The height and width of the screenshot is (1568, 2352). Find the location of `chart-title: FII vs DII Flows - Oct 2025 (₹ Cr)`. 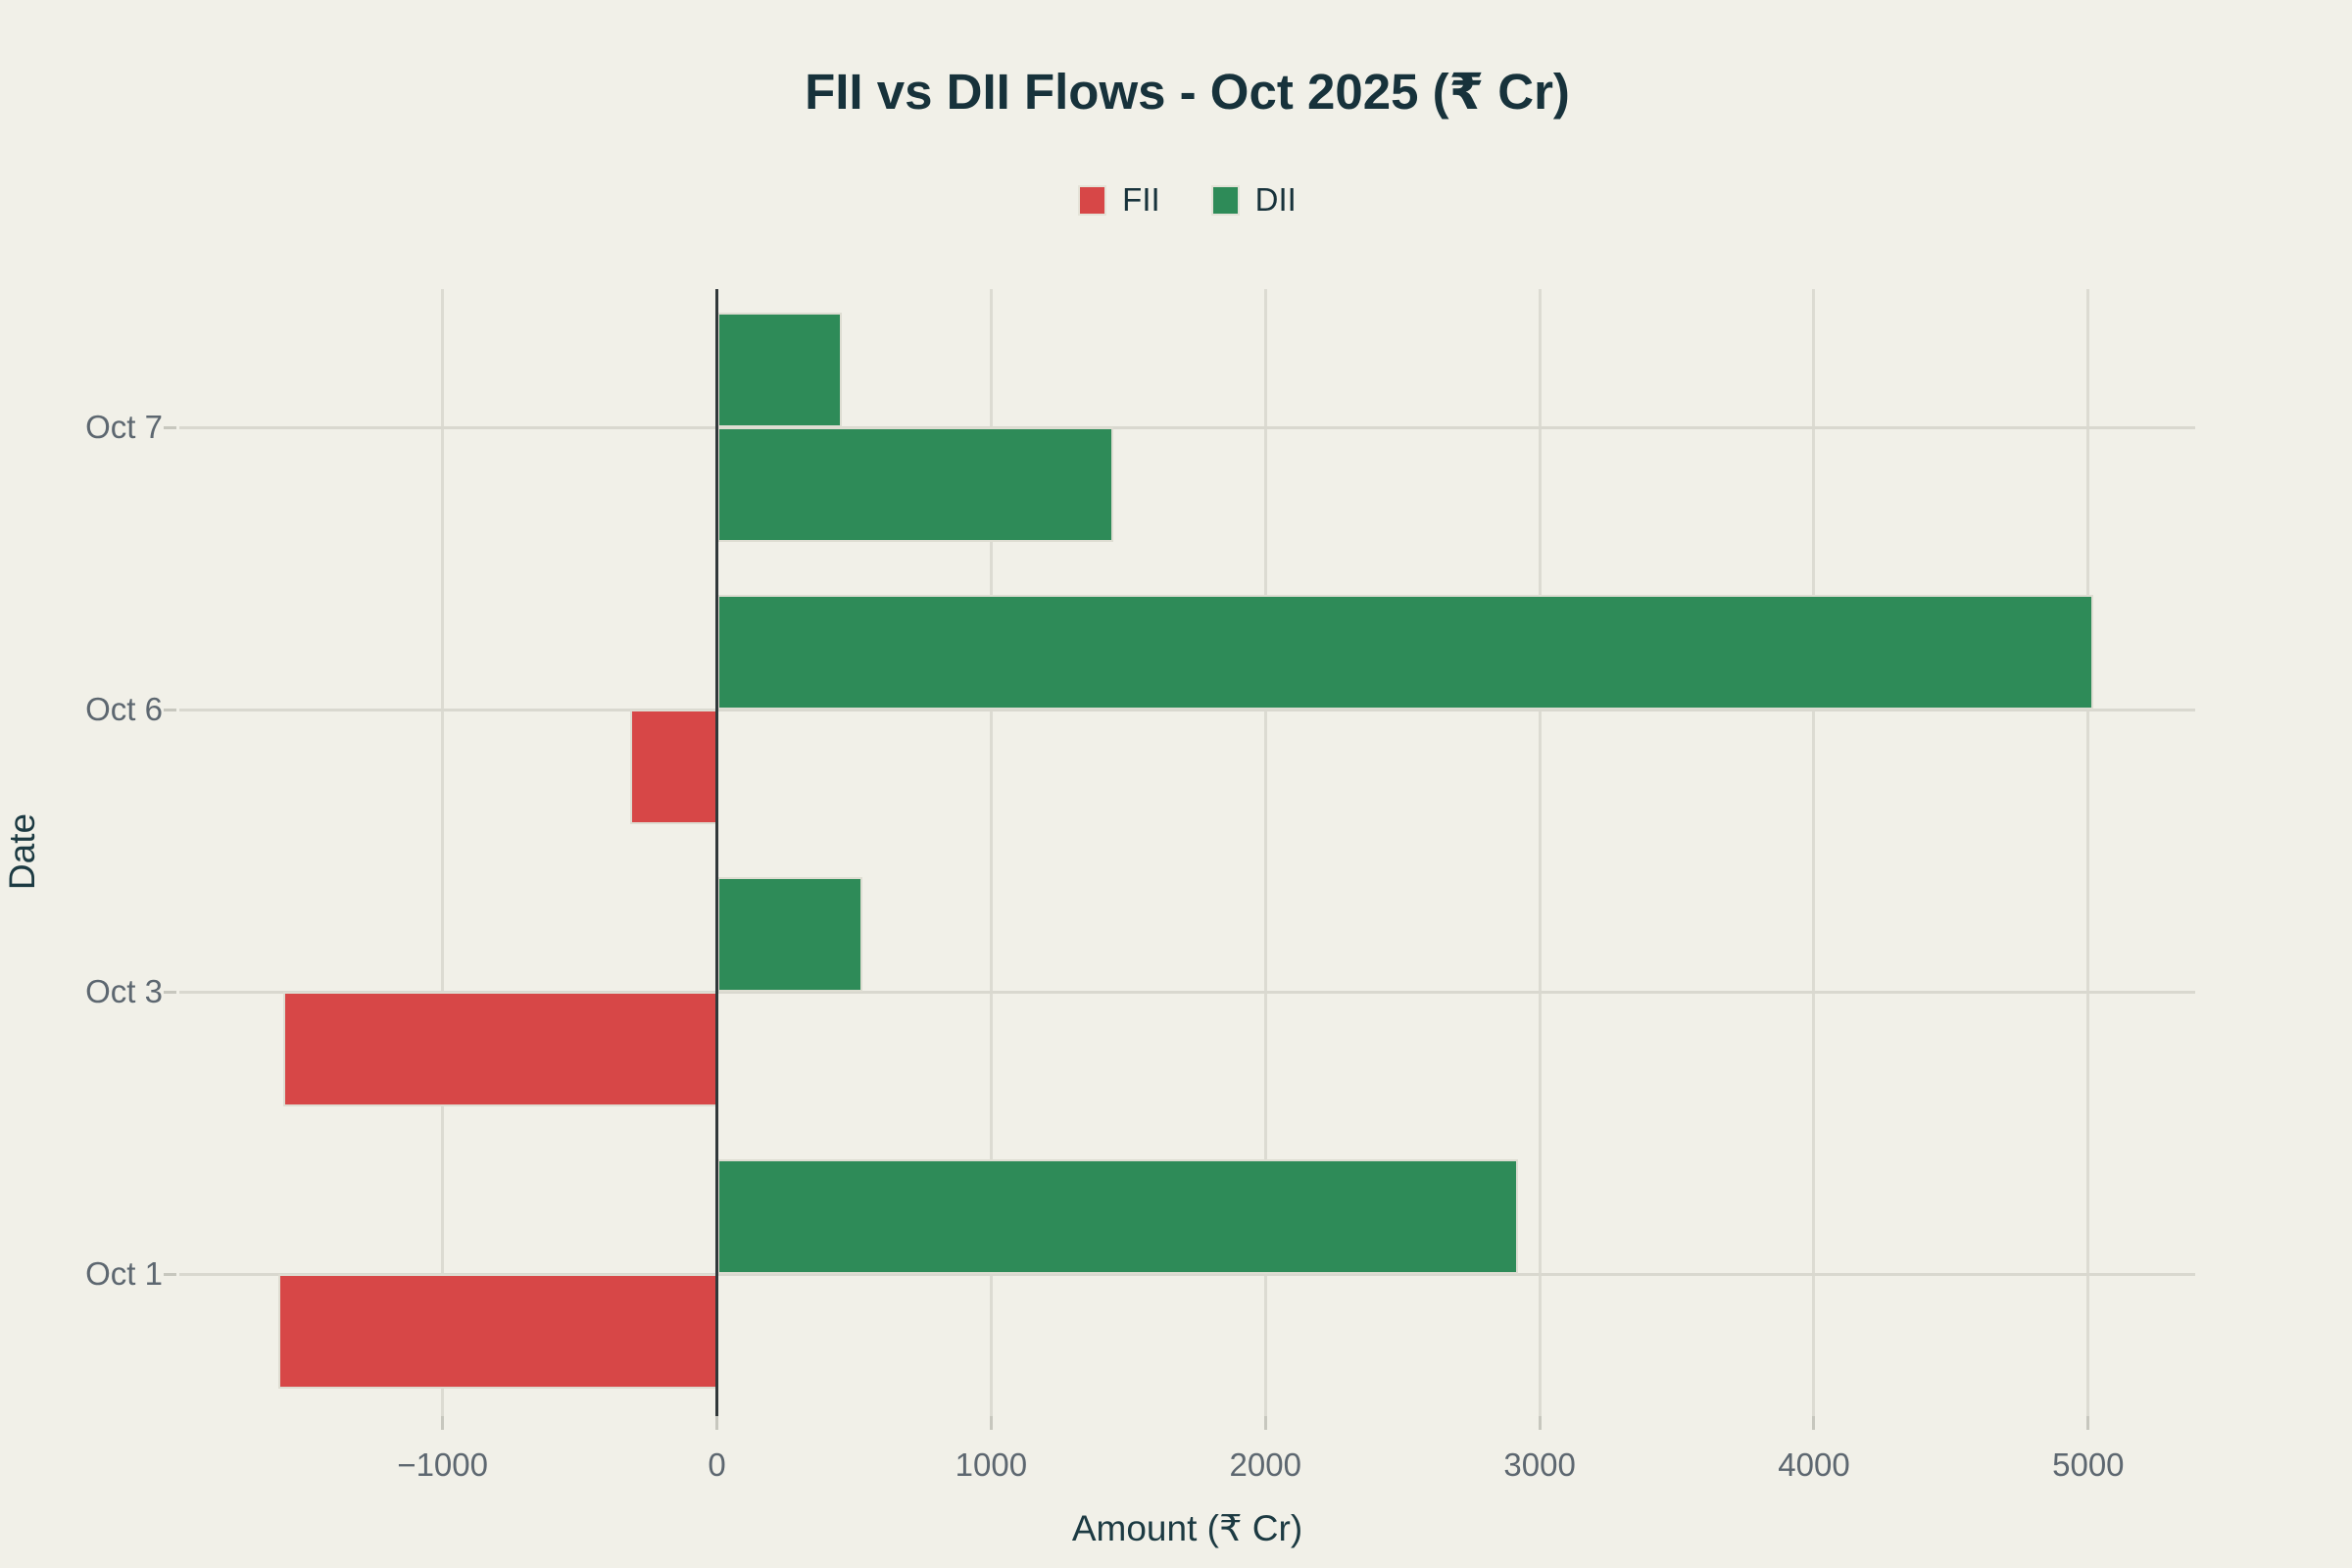

chart-title: FII vs DII Flows - Oct 2025 (₹ Cr) is located at coordinates (1187, 92).